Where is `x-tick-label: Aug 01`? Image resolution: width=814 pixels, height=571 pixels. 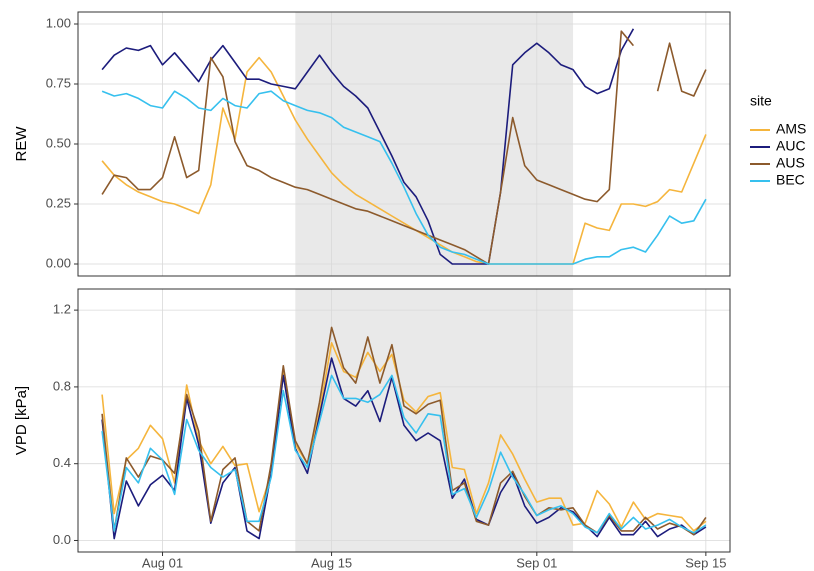
x-tick-label: Aug 01 is located at coordinates (162, 562).